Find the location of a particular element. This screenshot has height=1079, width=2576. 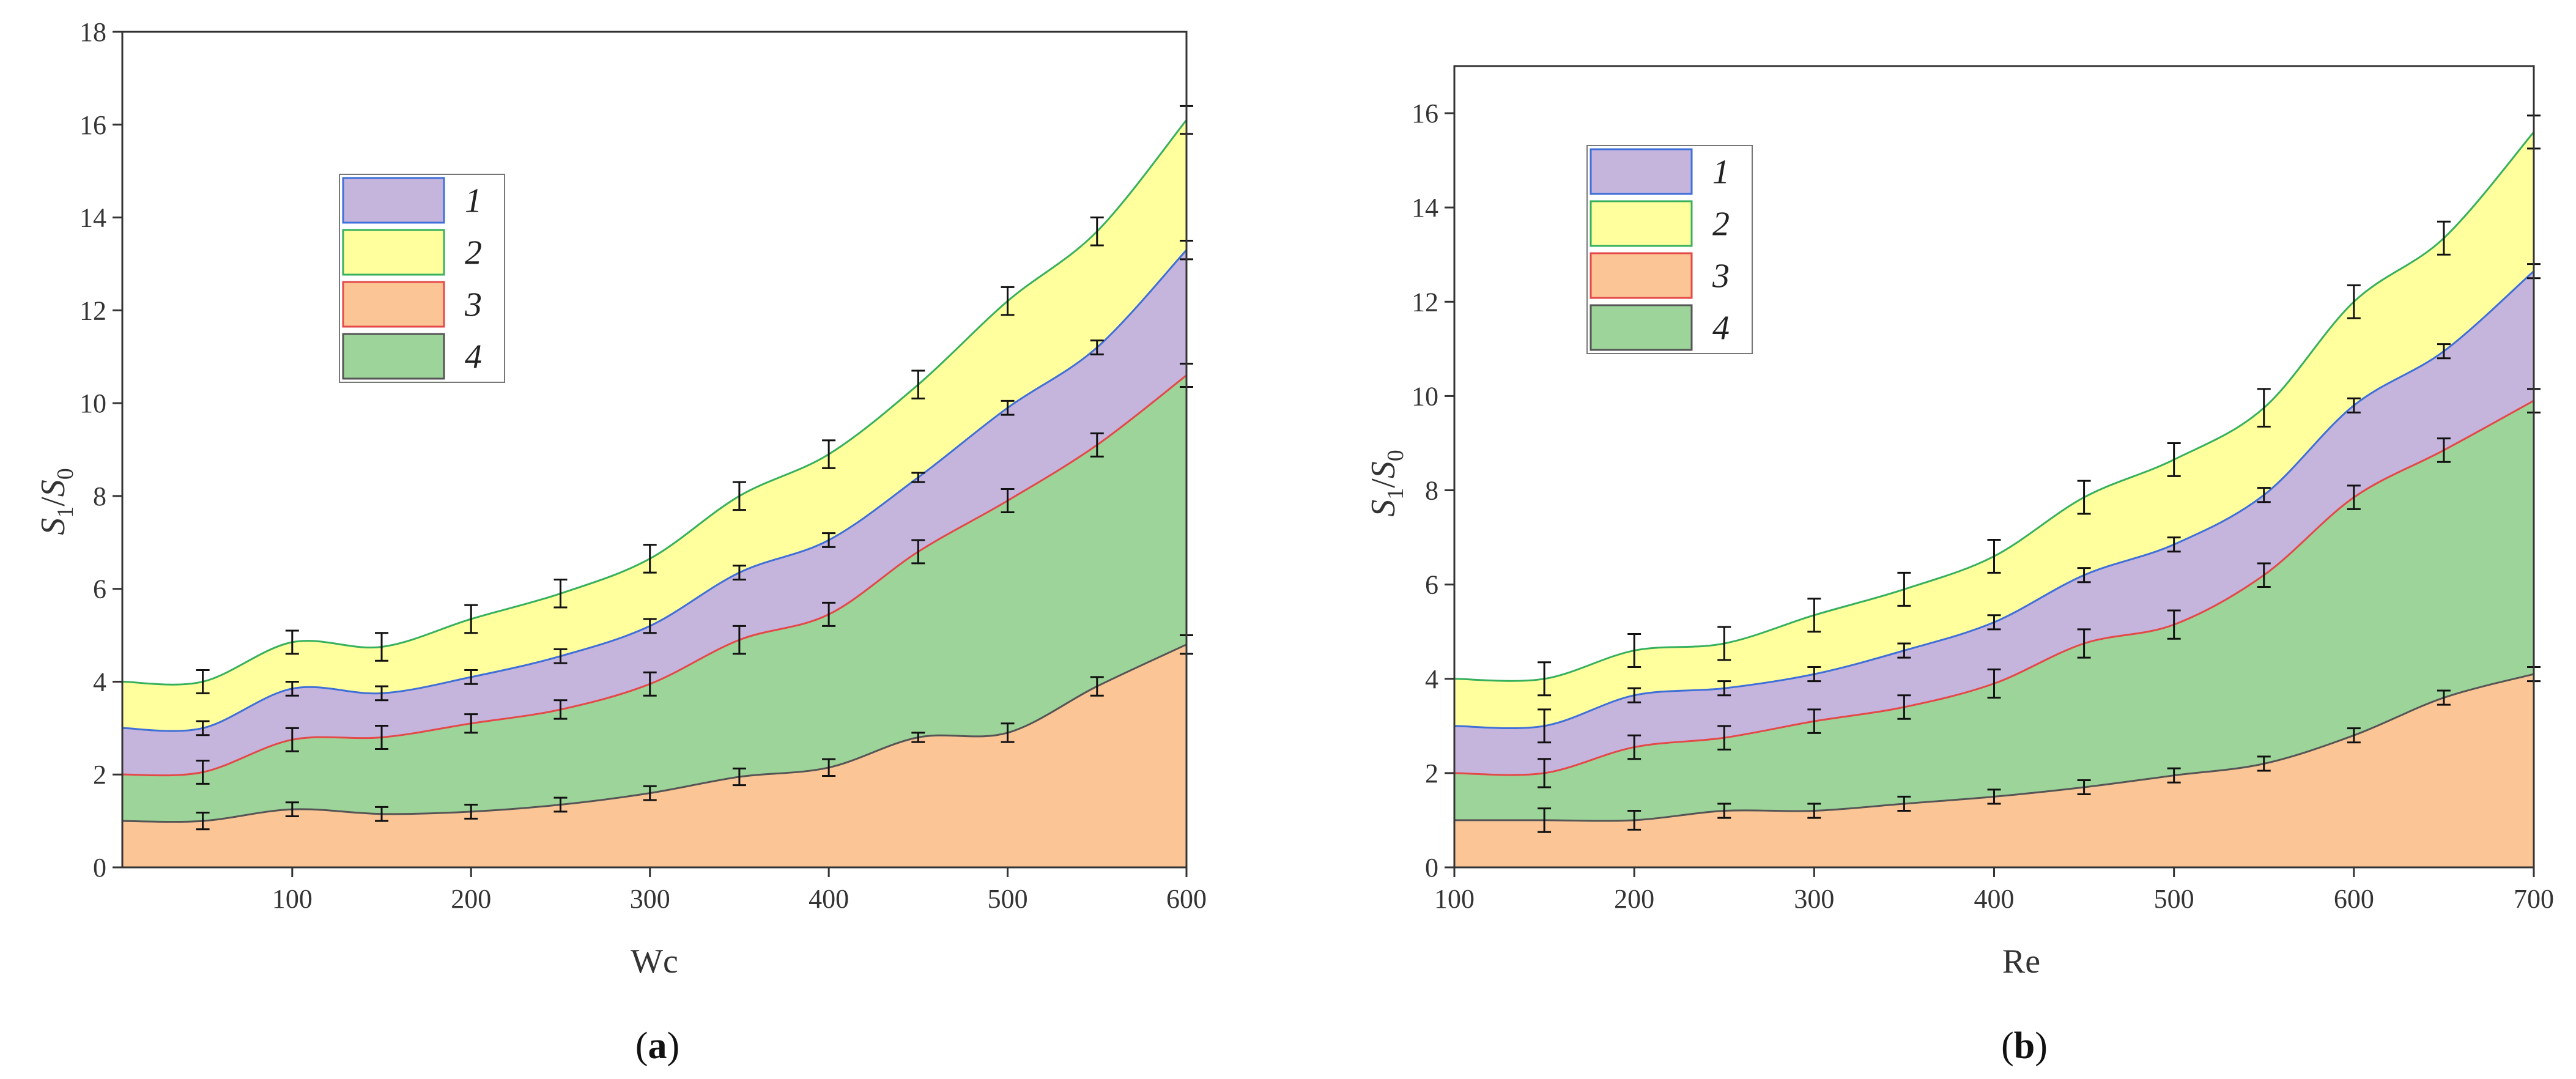

legend-entry-2: 2 is located at coordinates (412, 252).